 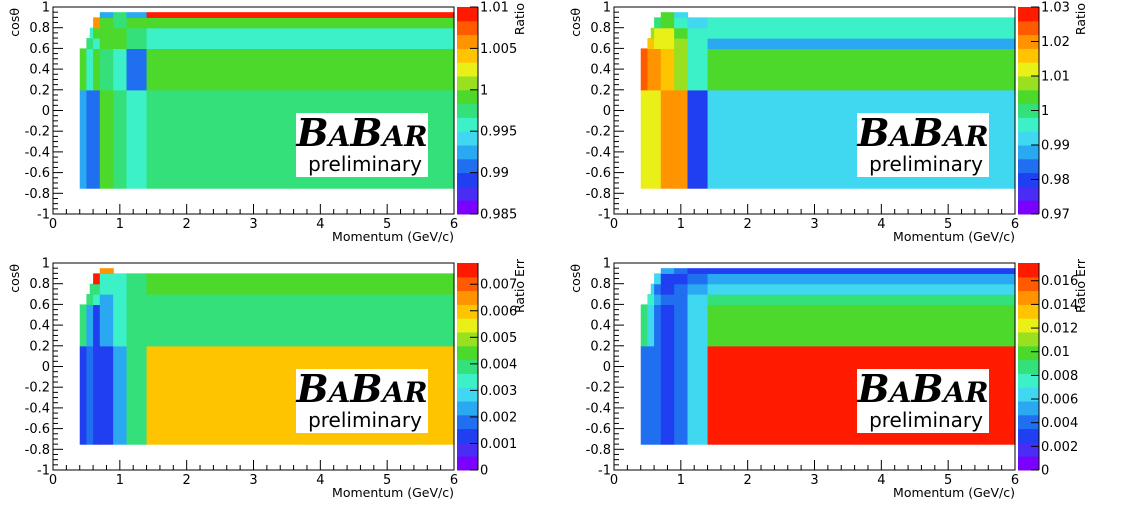 What do you see at coordinates (1059, 305) in the screenshot?
I see `z-tick-label: 0.014` at bounding box center [1059, 305].